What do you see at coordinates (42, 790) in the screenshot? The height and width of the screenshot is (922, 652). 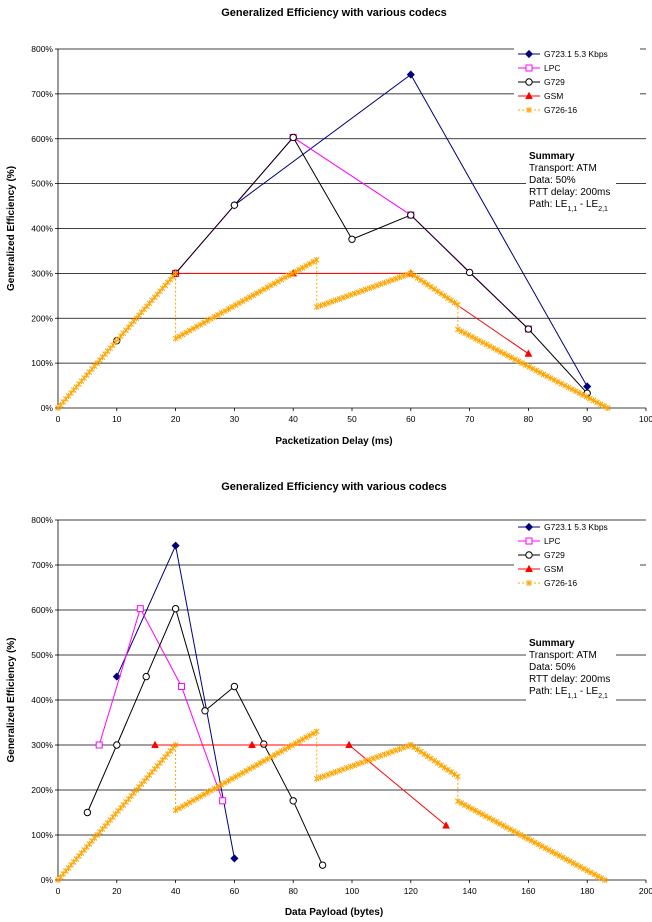 I see `y-tick-label: 200%` at bounding box center [42, 790].